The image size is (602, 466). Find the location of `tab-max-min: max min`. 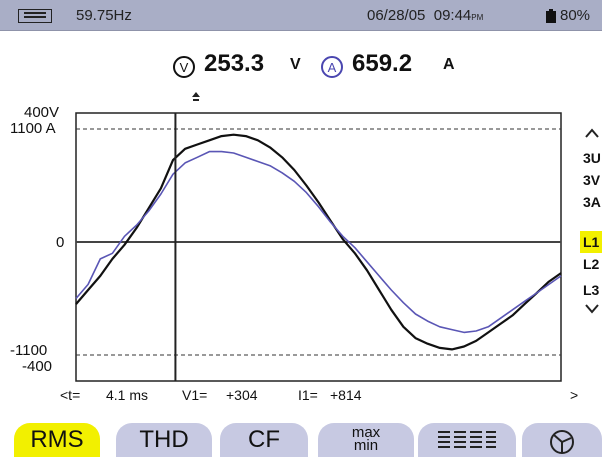

tab-max-min: max min is located at coordinates (366, 440).